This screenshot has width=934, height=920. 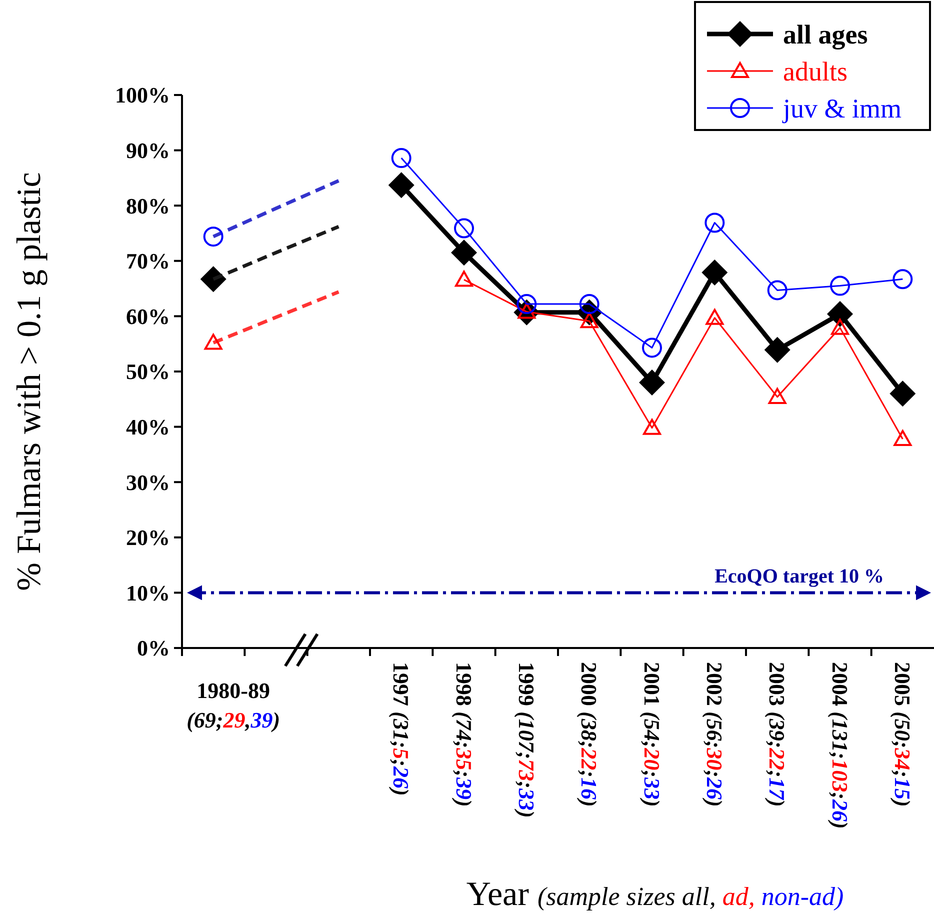 What do you see at coordinates (148, 205) in the screenshot?
I see `y-tick-label: 80%` at bounding box center [148, 205].